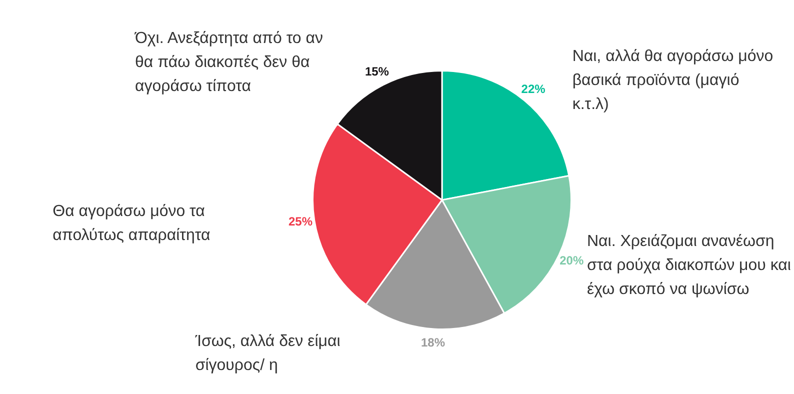 This screenshot has width=794, height=394. What do you see at coordinates (673, 81) in the screenshot?
I see `slice-label: Ναι, αλλά θα αγοράσω μόνο βασικά προϊόντα (μαγιό κ.τ.λ)` at bounding box center [673, 81].